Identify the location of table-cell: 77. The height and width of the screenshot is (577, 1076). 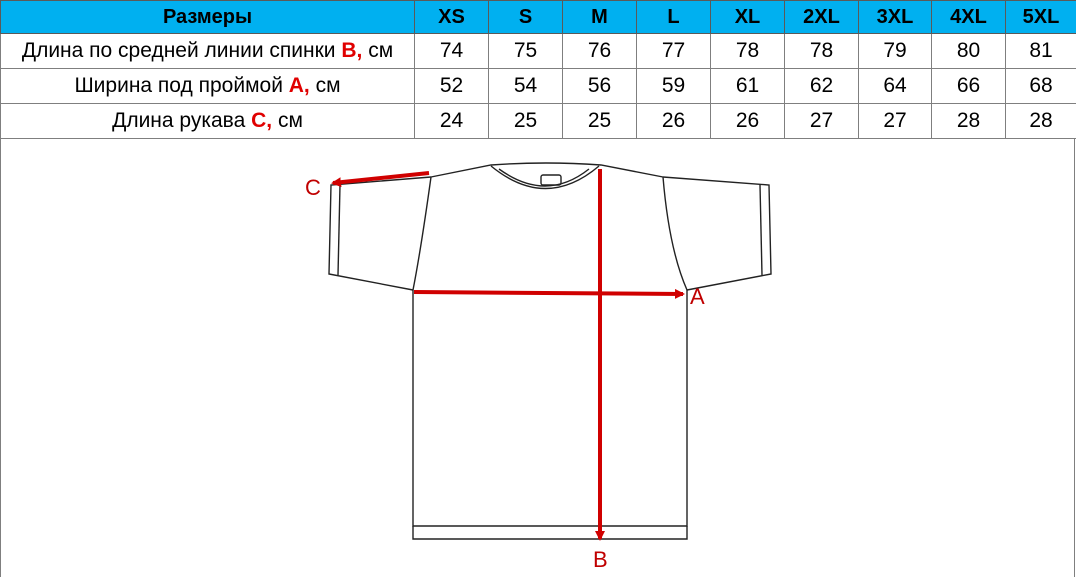
(673, 51).